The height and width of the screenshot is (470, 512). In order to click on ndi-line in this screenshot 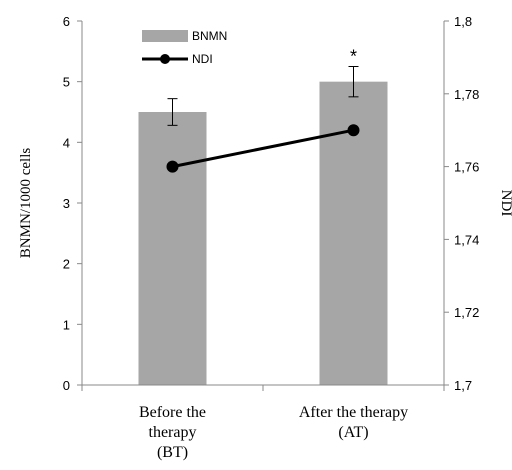, I will do `click(263, 148)`.